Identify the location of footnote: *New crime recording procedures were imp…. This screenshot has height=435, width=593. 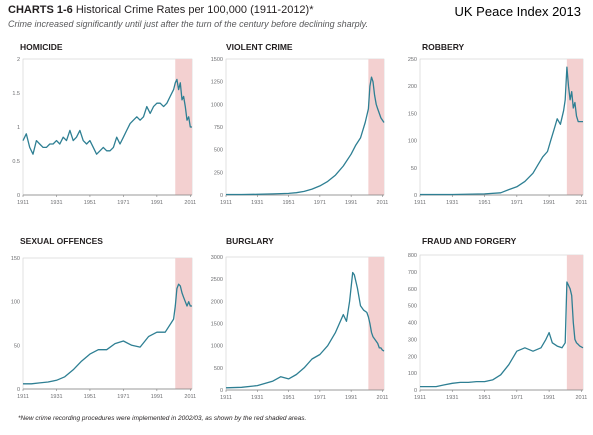
(162, 418).